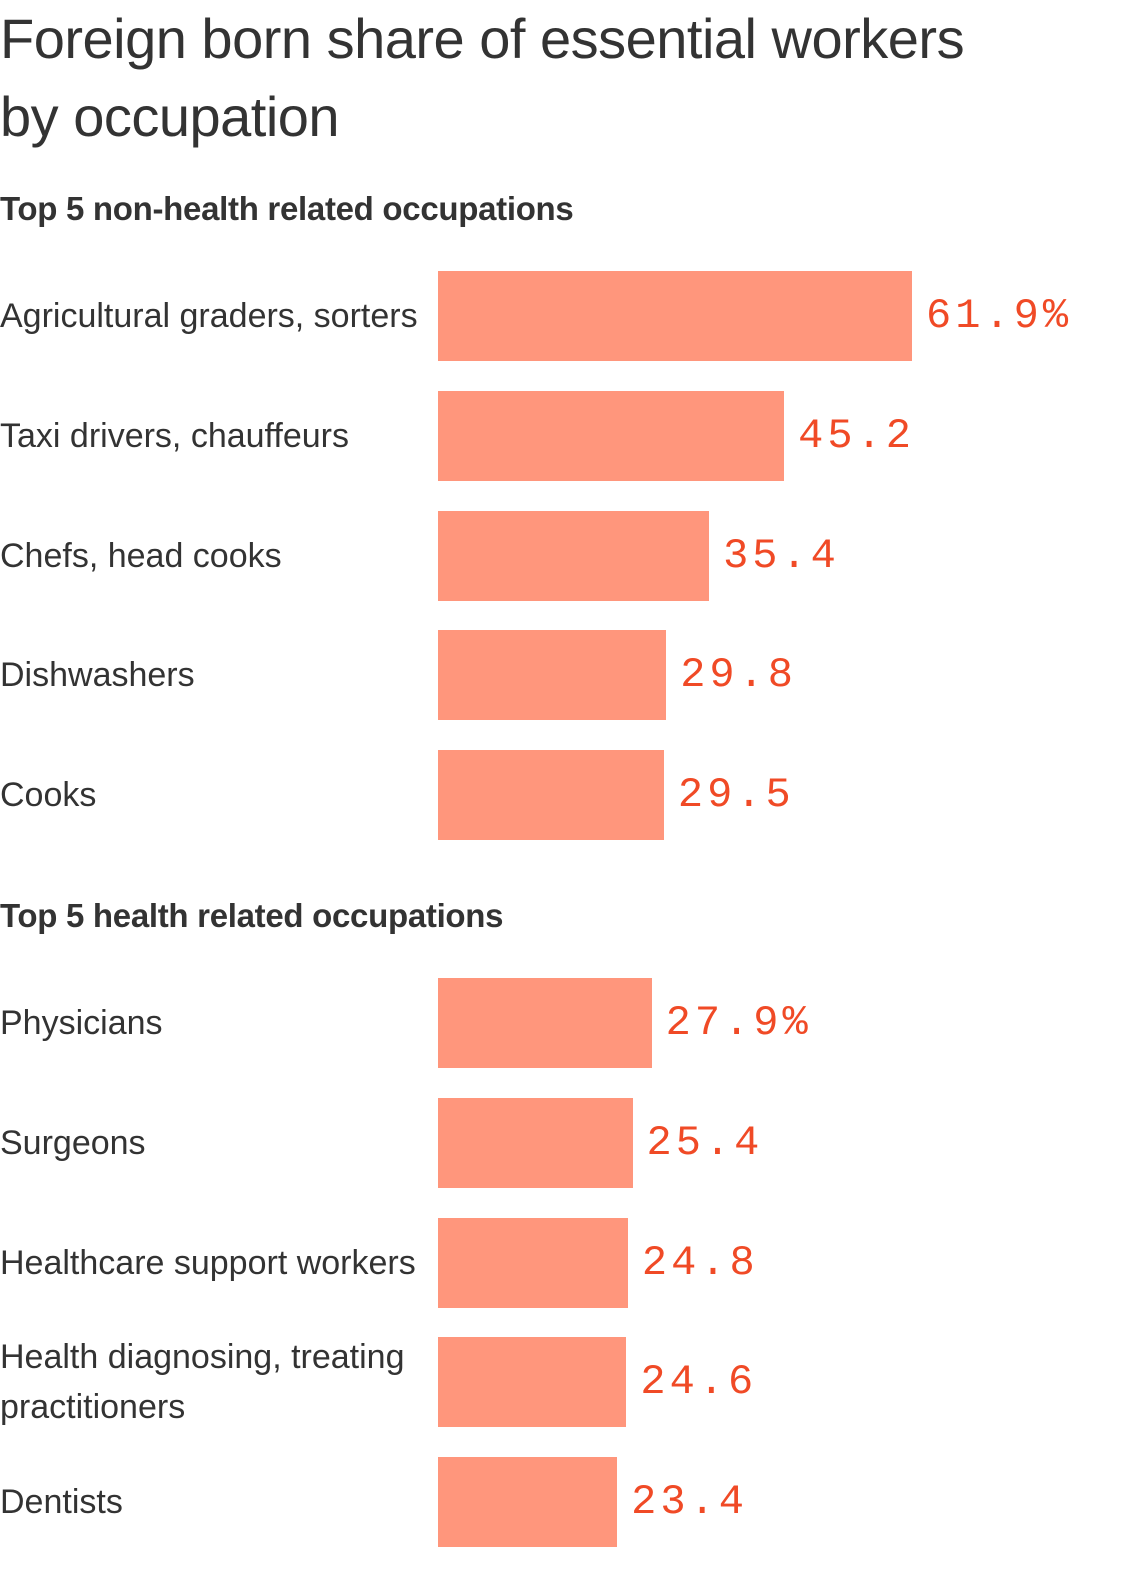  I want to click on category-label: Taxi drivers, chauffeurs, so click(174, 435).